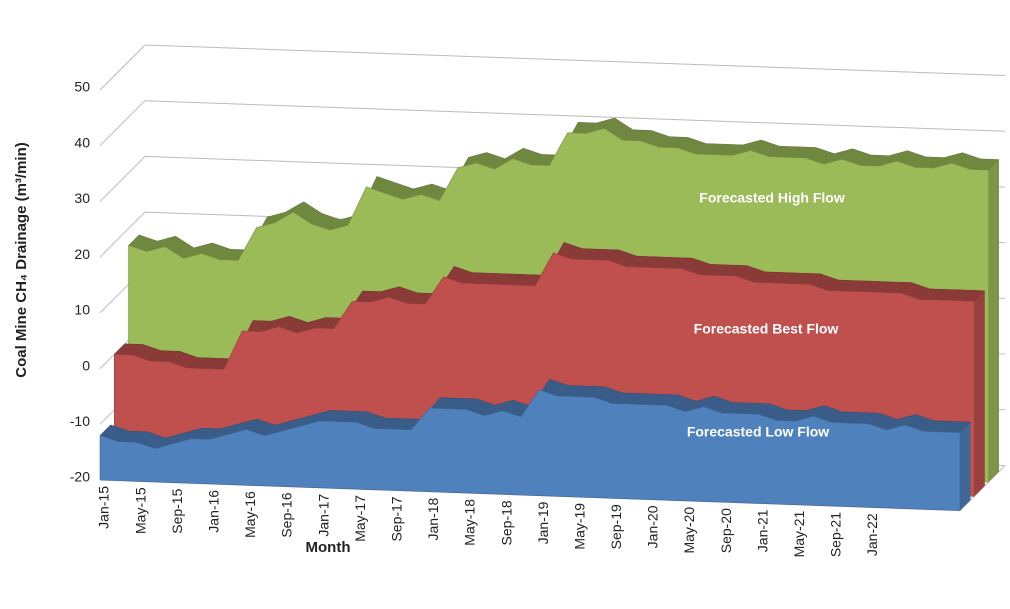 The height and width of the screenshot is (609, 1010). What do you see at coordinates (82, 198) in the screenshot?
I see `y-tick-label: 30` at bounding box center [82, 198].